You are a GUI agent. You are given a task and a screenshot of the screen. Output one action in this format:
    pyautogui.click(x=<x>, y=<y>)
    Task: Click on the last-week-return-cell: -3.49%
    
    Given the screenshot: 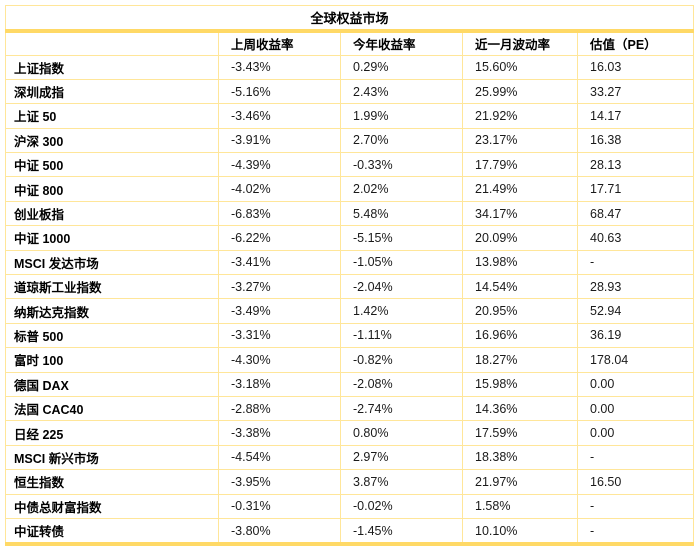 What is the action you would take?
    pyautogui.click(x=279, y=311)
    